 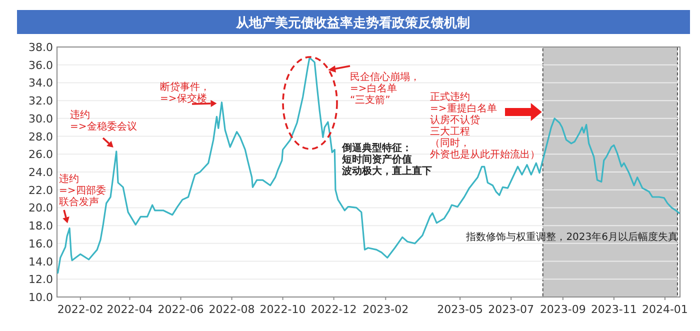 I want to click on x-tick-label: 2023-02, so click(x=385, y=309).